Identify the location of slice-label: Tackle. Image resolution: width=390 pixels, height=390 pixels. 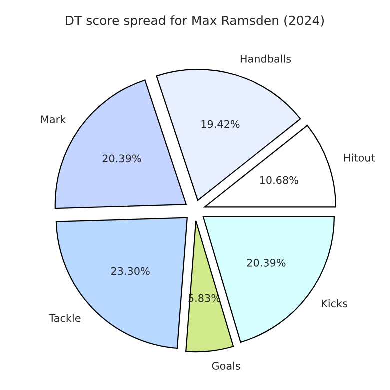
(65, 318).